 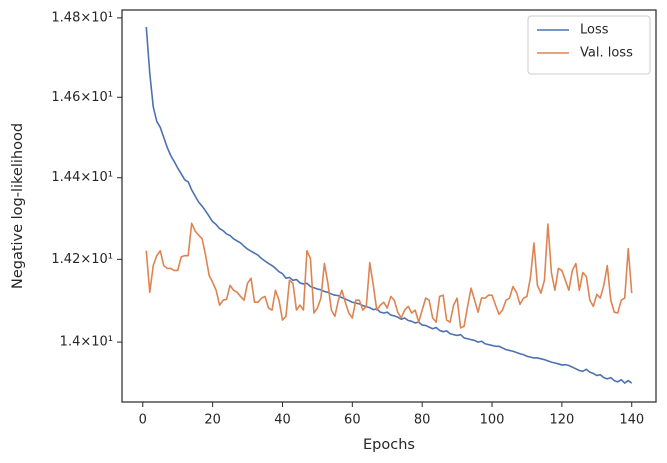 I want to click on x-tick-label: 120, so click(x=561, y=420).